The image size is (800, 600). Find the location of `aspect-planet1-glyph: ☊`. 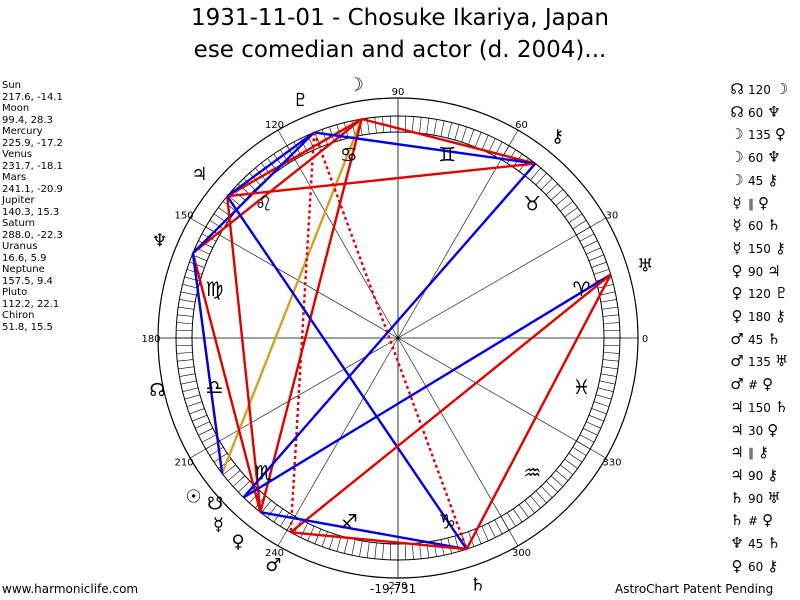

aspect-planet1-glyph: ☊ is located at coordinates (737, 111).